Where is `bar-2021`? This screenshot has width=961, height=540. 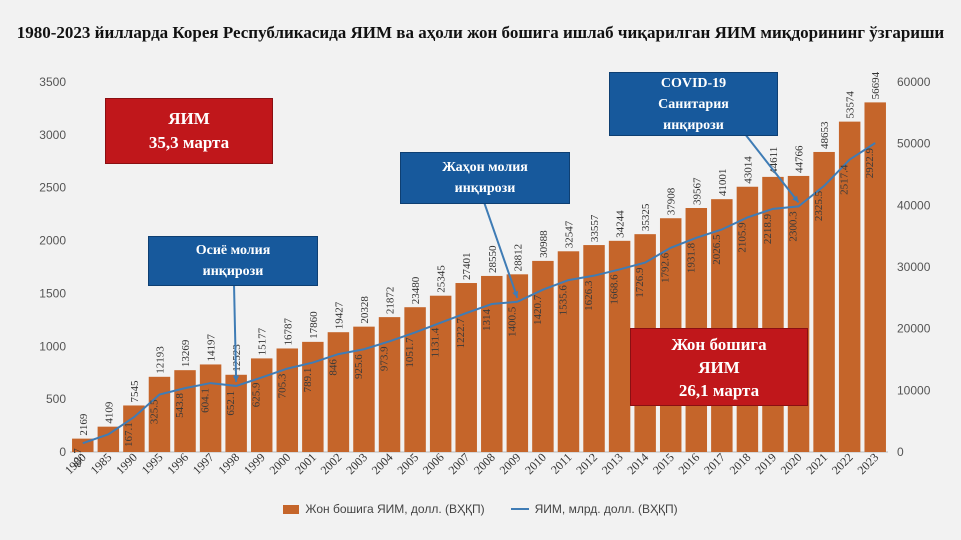
bar-2021 is located at coordinates (824, 302).